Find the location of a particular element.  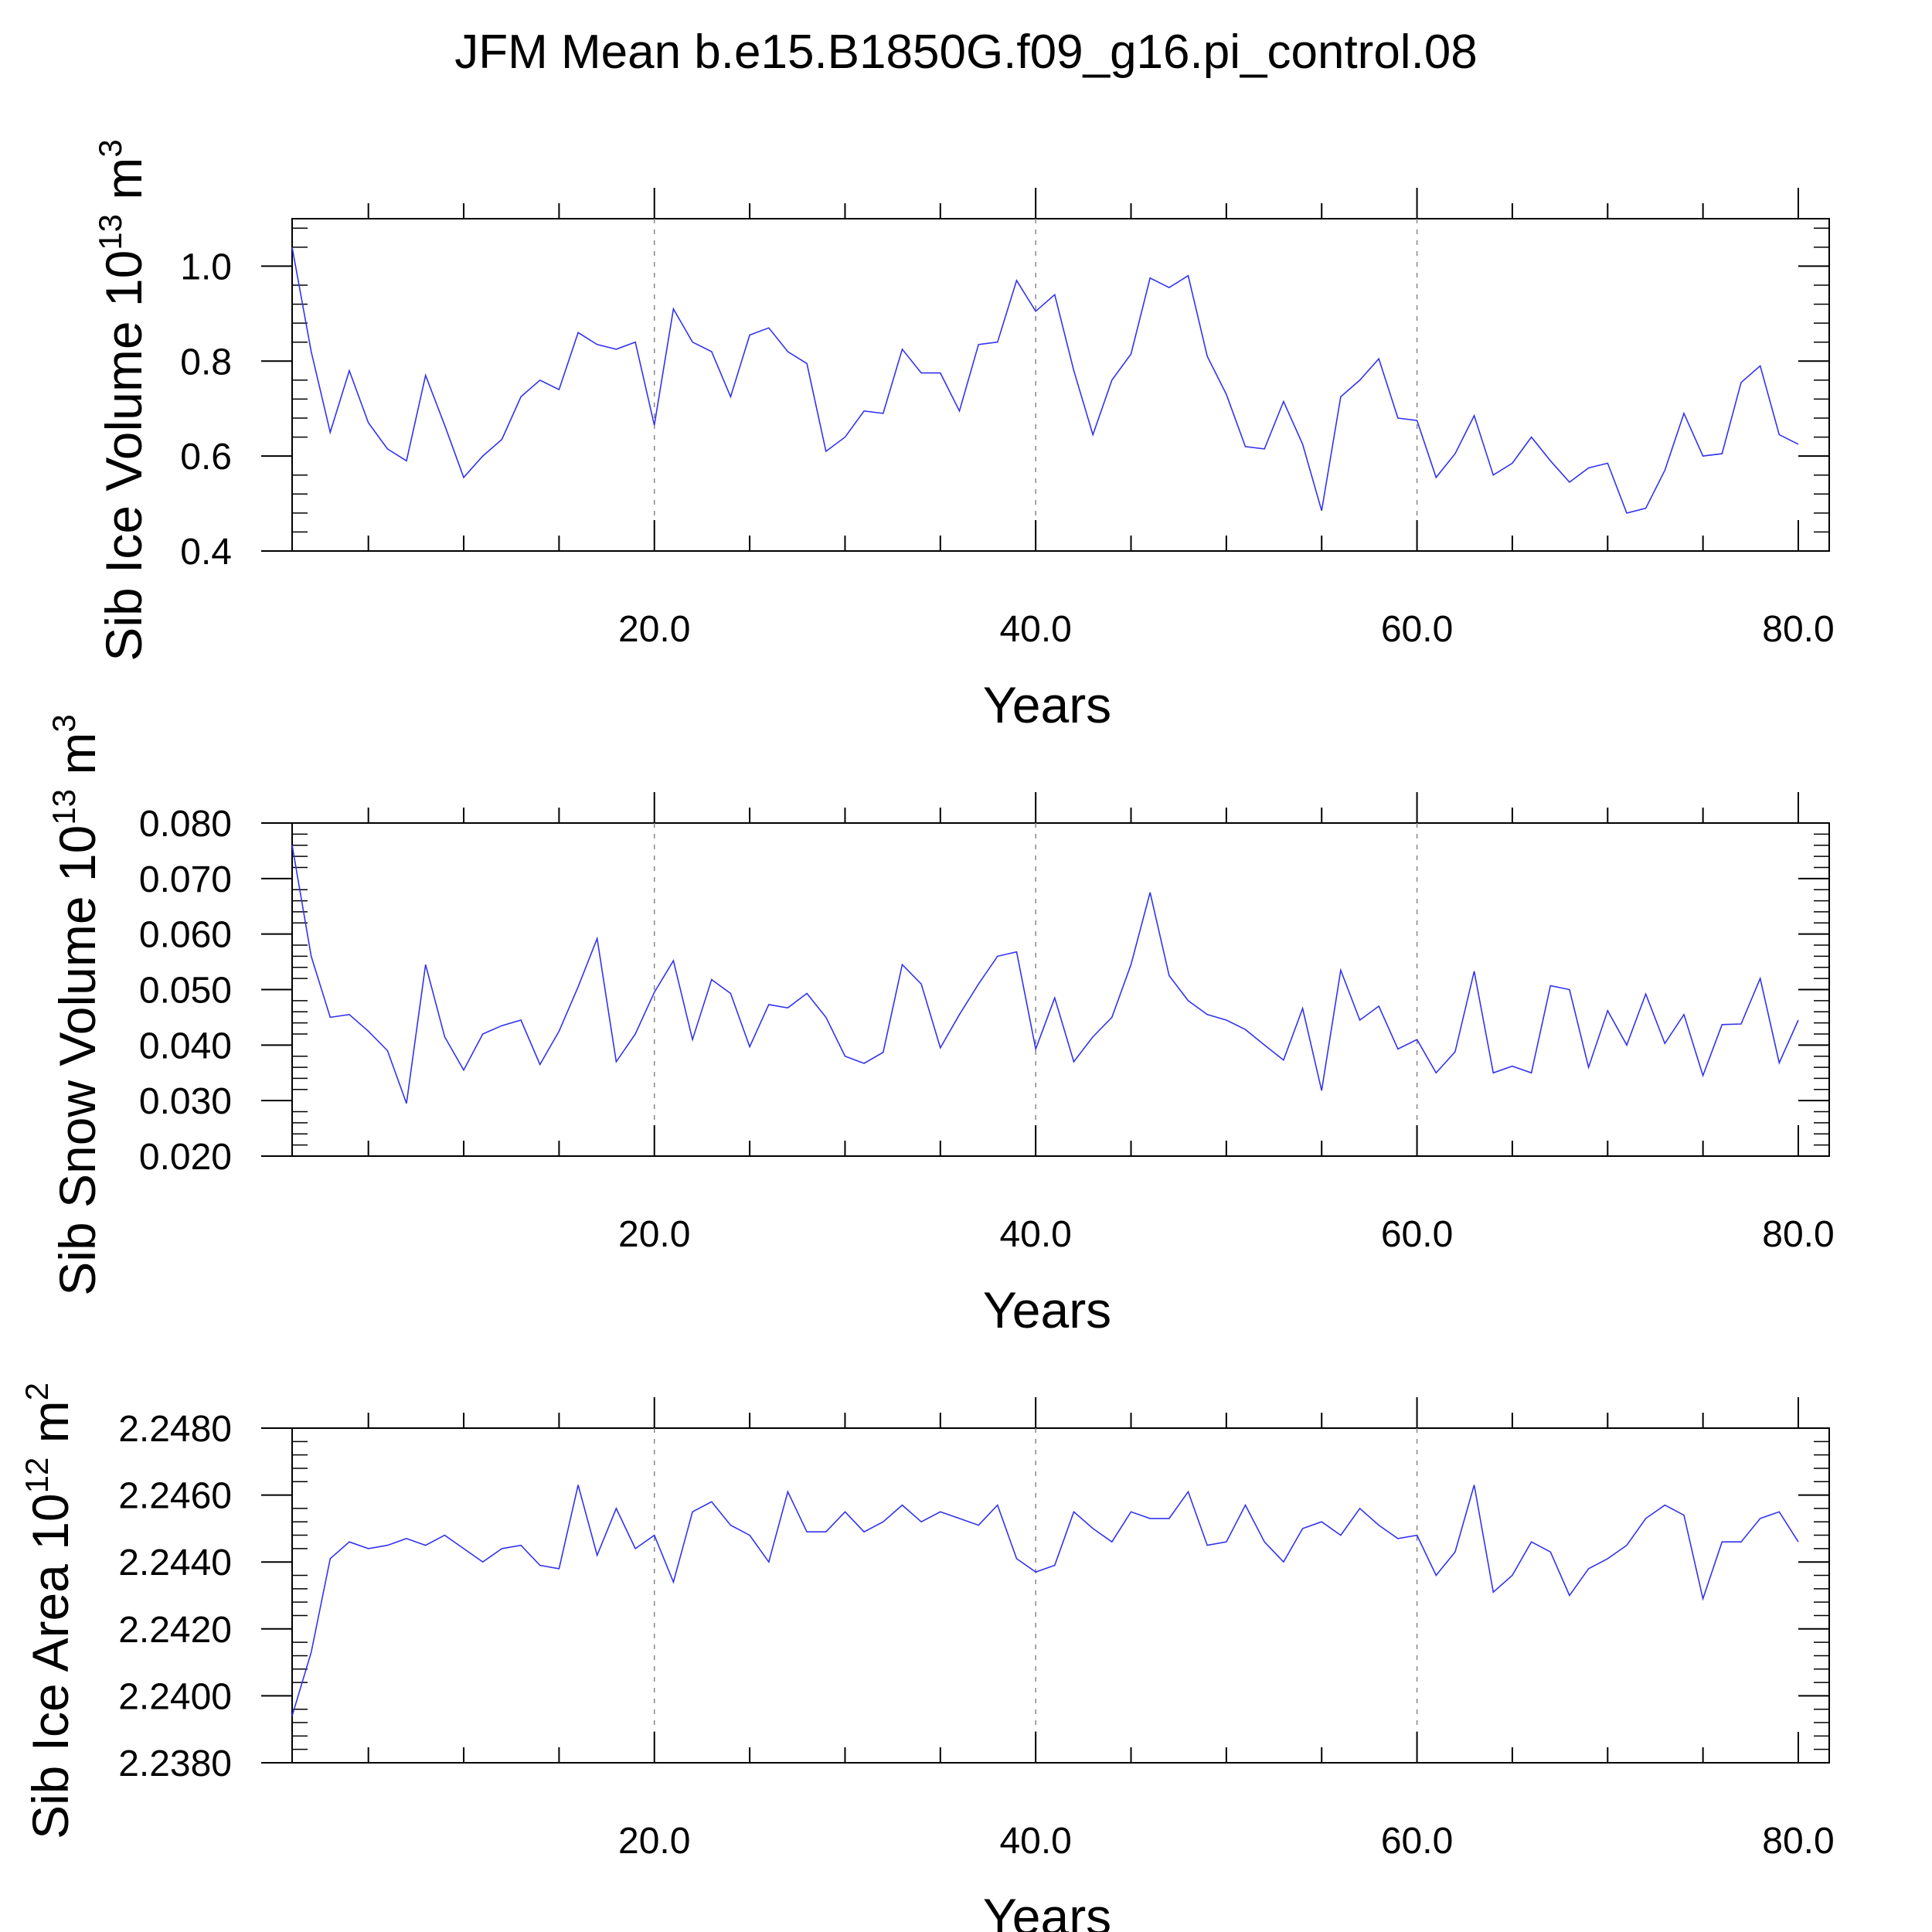

y-tick-label: 0.8 is located at coordinates (206, 362).